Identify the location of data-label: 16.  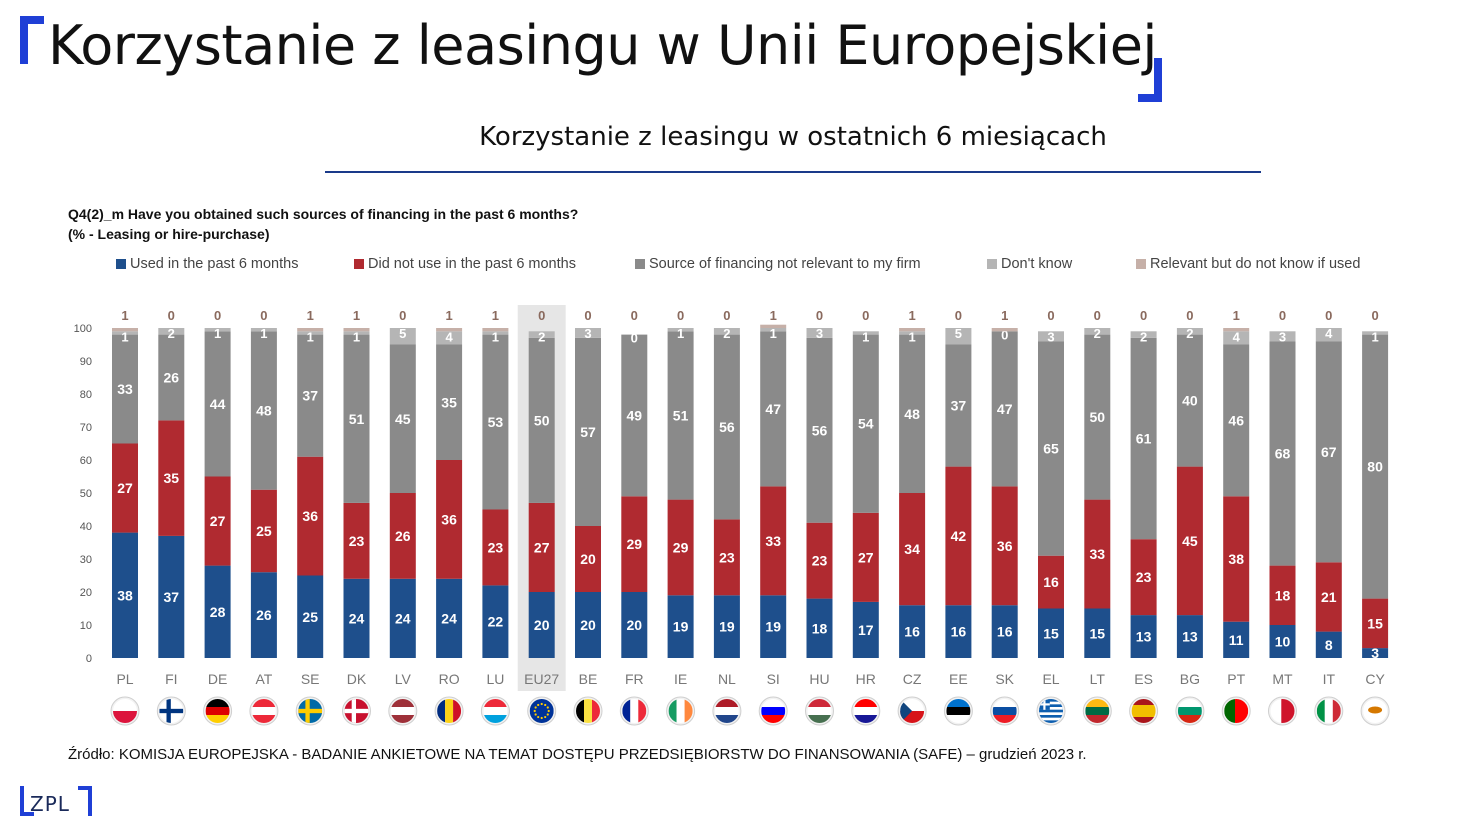
(1005, 632).